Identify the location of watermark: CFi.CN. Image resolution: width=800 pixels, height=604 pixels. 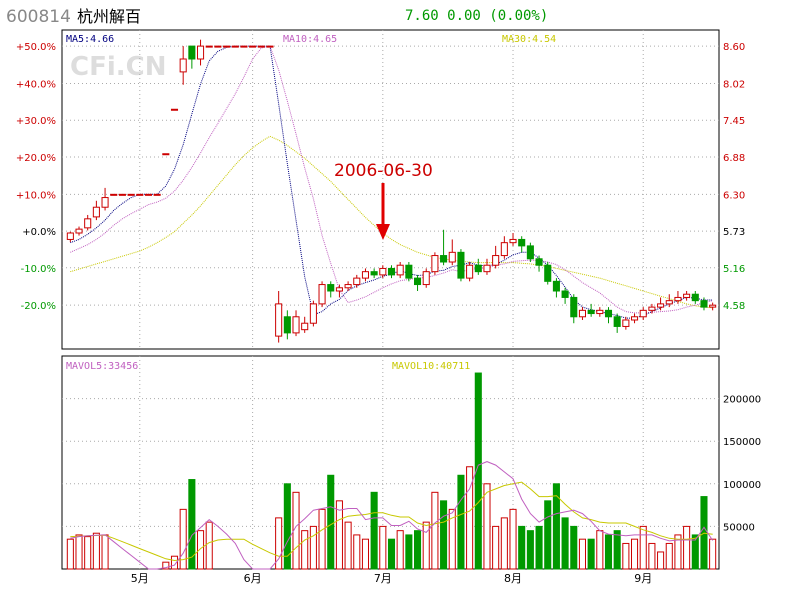
(118, 67).